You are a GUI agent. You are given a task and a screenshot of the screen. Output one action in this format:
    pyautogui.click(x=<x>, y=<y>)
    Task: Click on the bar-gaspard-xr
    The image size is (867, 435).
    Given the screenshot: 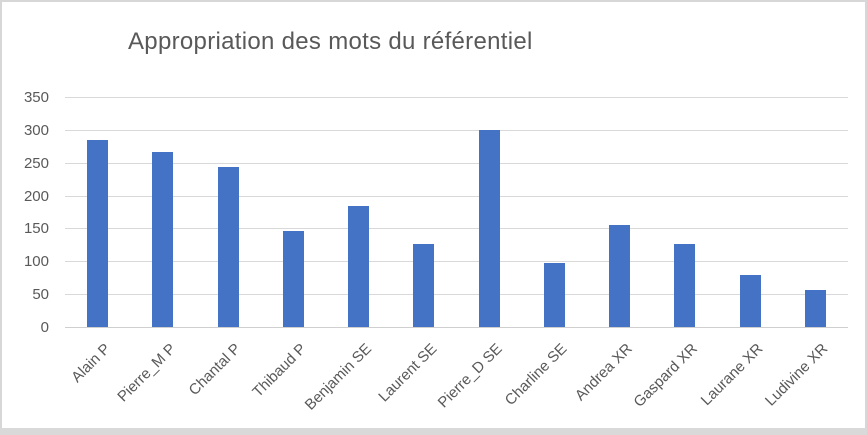 What is the action you would take?
    pyautogui.click(x=684, y=285)
    